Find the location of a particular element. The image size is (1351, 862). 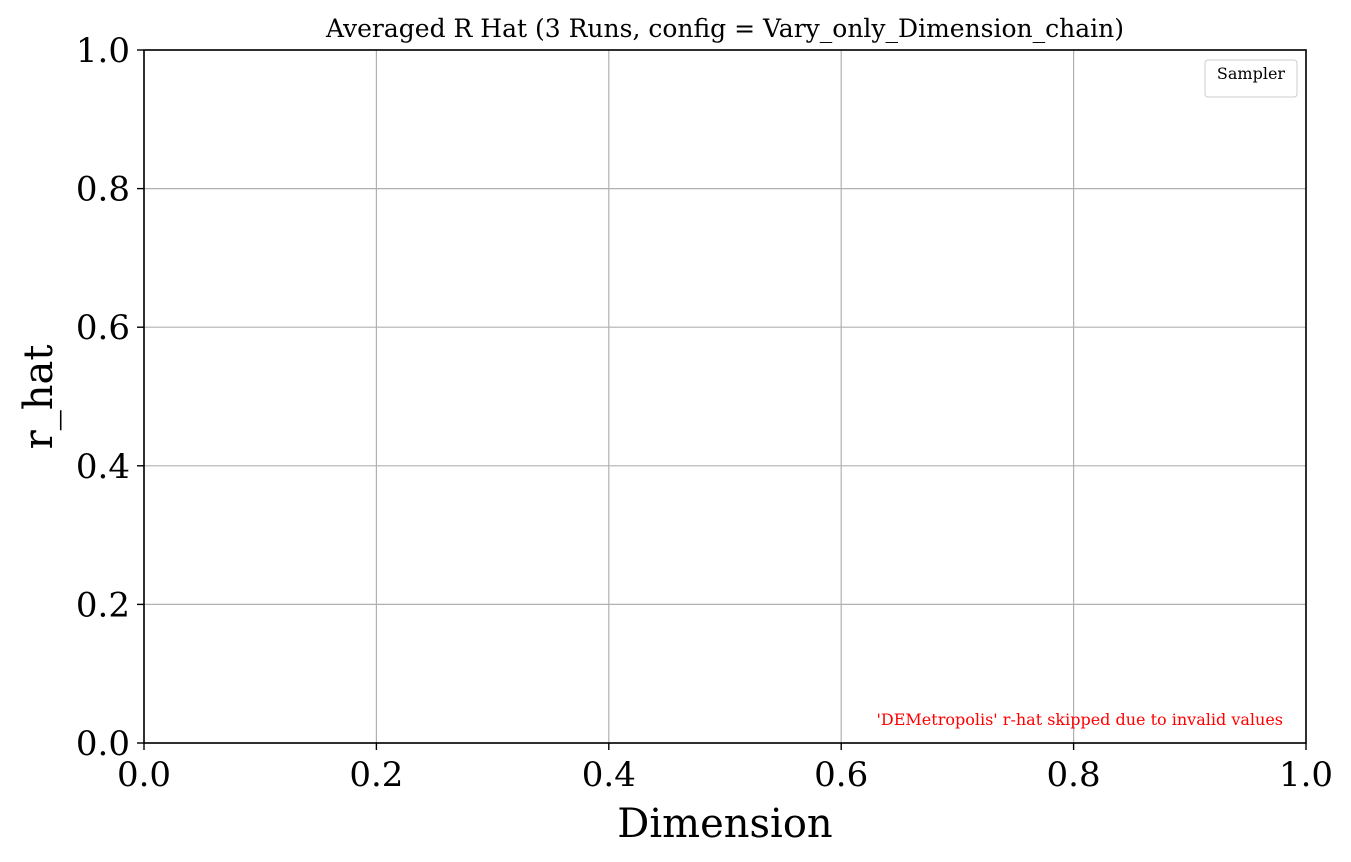

y-tick-label: 0.4 is located at coordinates (103, 467).